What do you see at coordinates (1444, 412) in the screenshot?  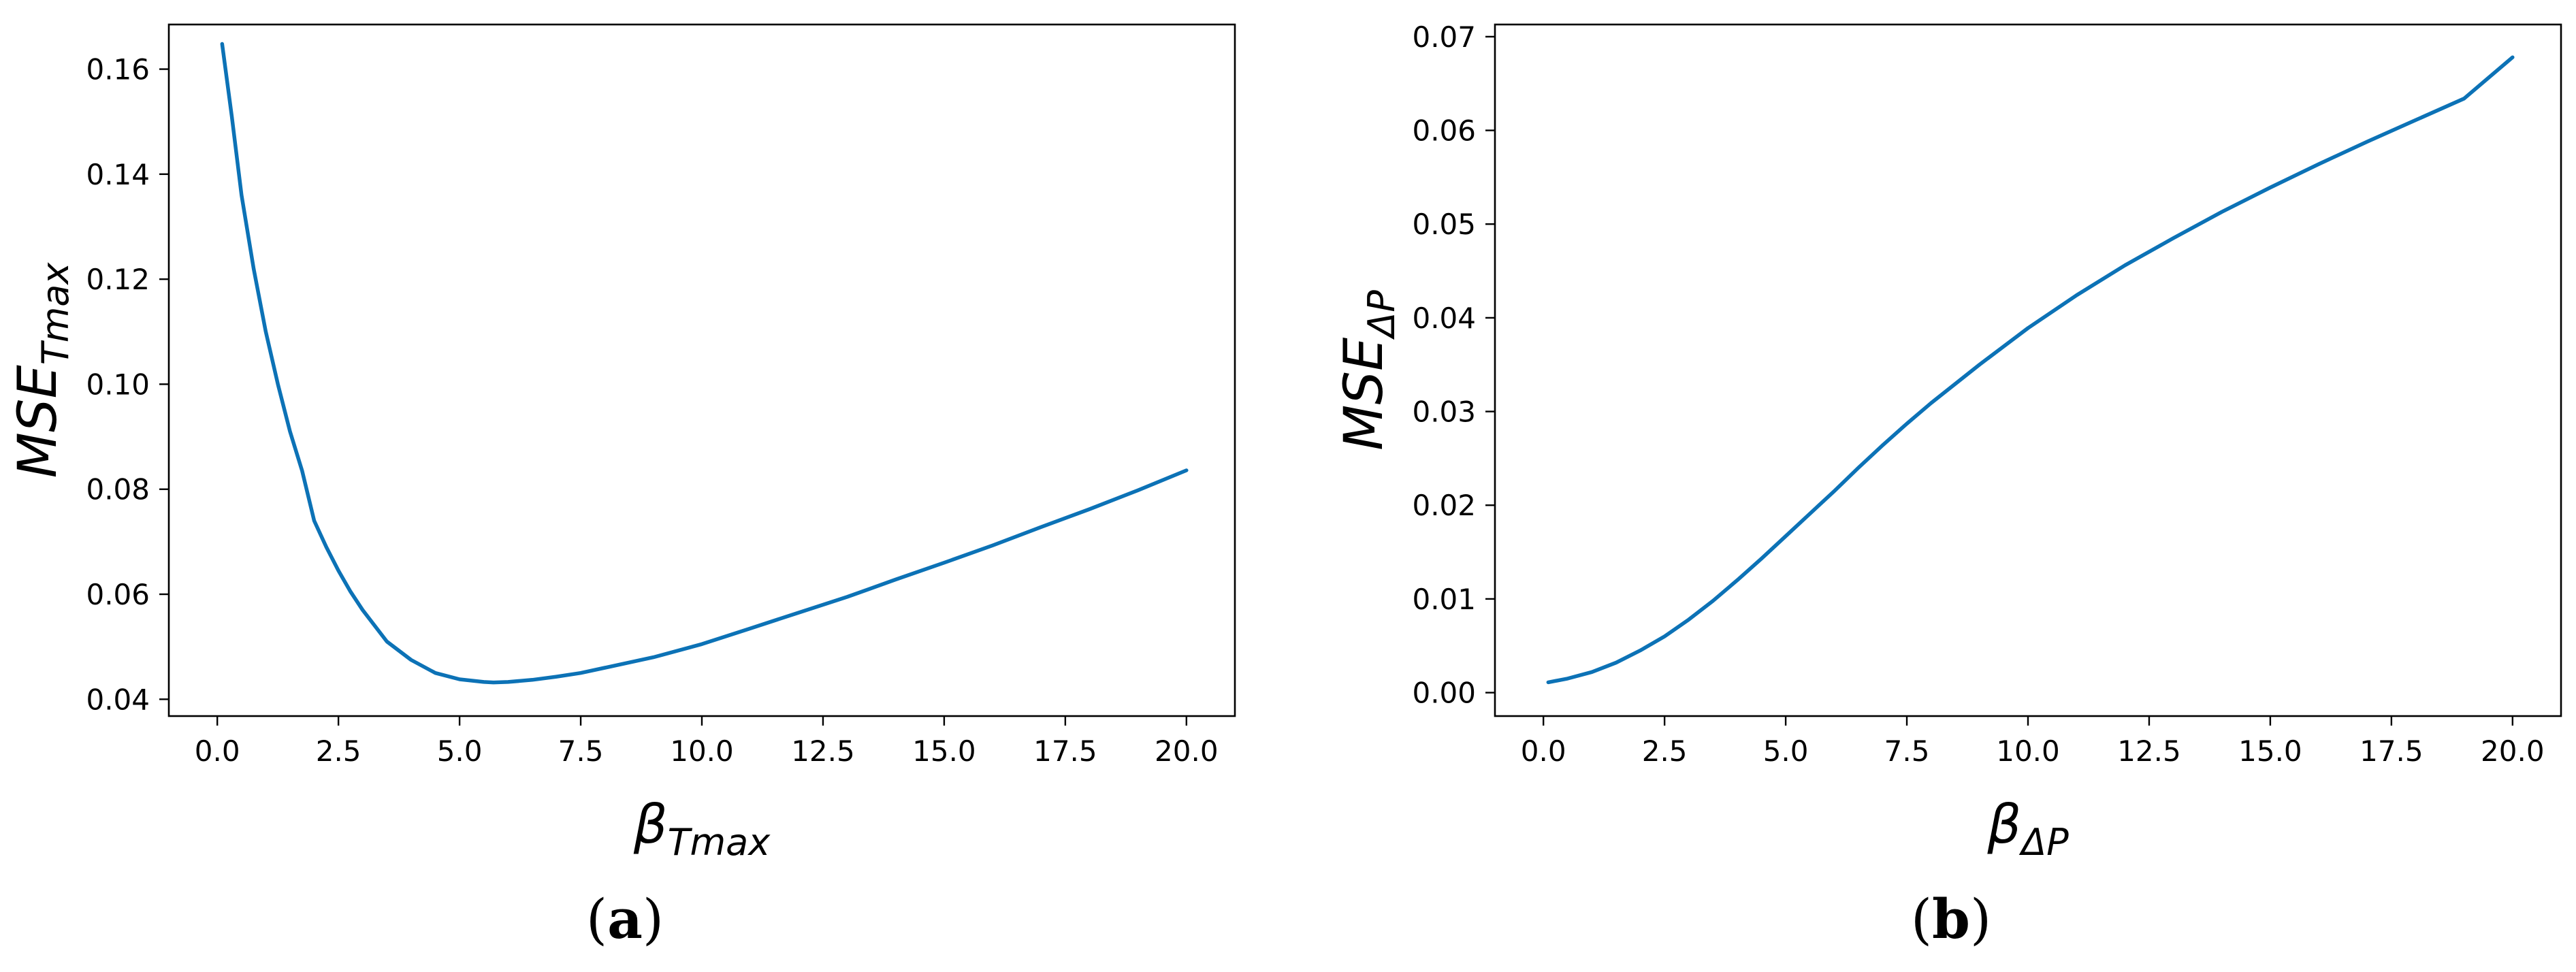 I see `y-tick-label: 0.03` at bounding box center [1444, 412].